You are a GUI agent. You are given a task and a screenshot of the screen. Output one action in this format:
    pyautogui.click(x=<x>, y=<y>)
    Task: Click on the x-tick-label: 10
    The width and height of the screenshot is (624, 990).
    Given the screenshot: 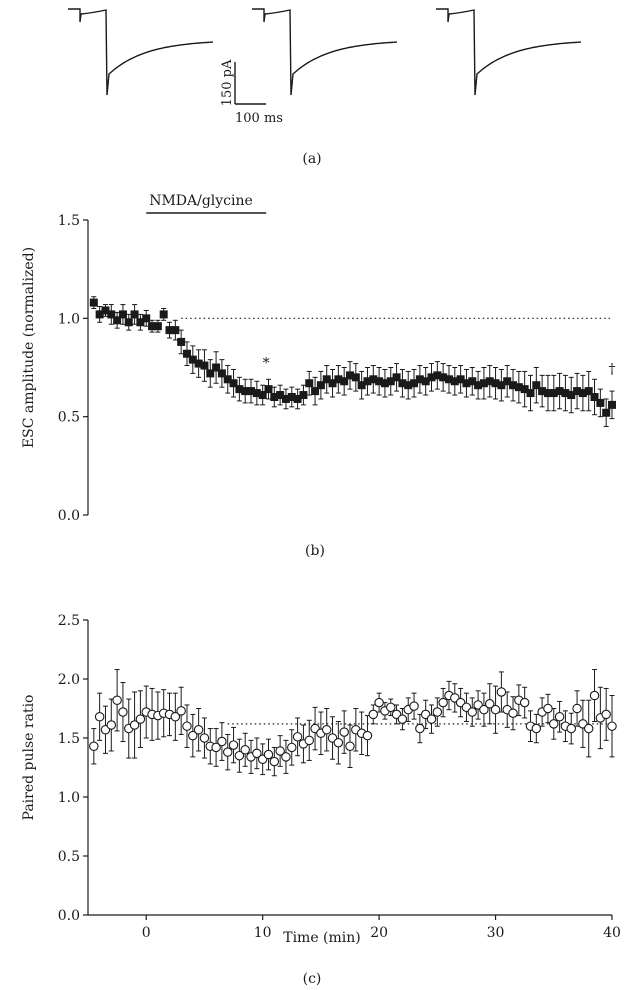 What is the action you would take?
    pyautogui.click(x=263, y=933)
    